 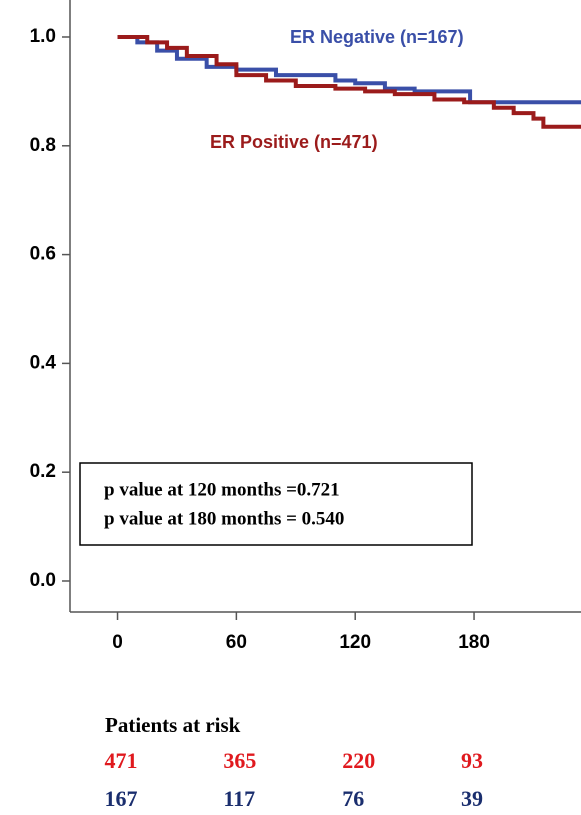 What do you see at coordinates (239, 760) in the screenshot?
I see `risk-count: 365` at bounding box center [239, 760].